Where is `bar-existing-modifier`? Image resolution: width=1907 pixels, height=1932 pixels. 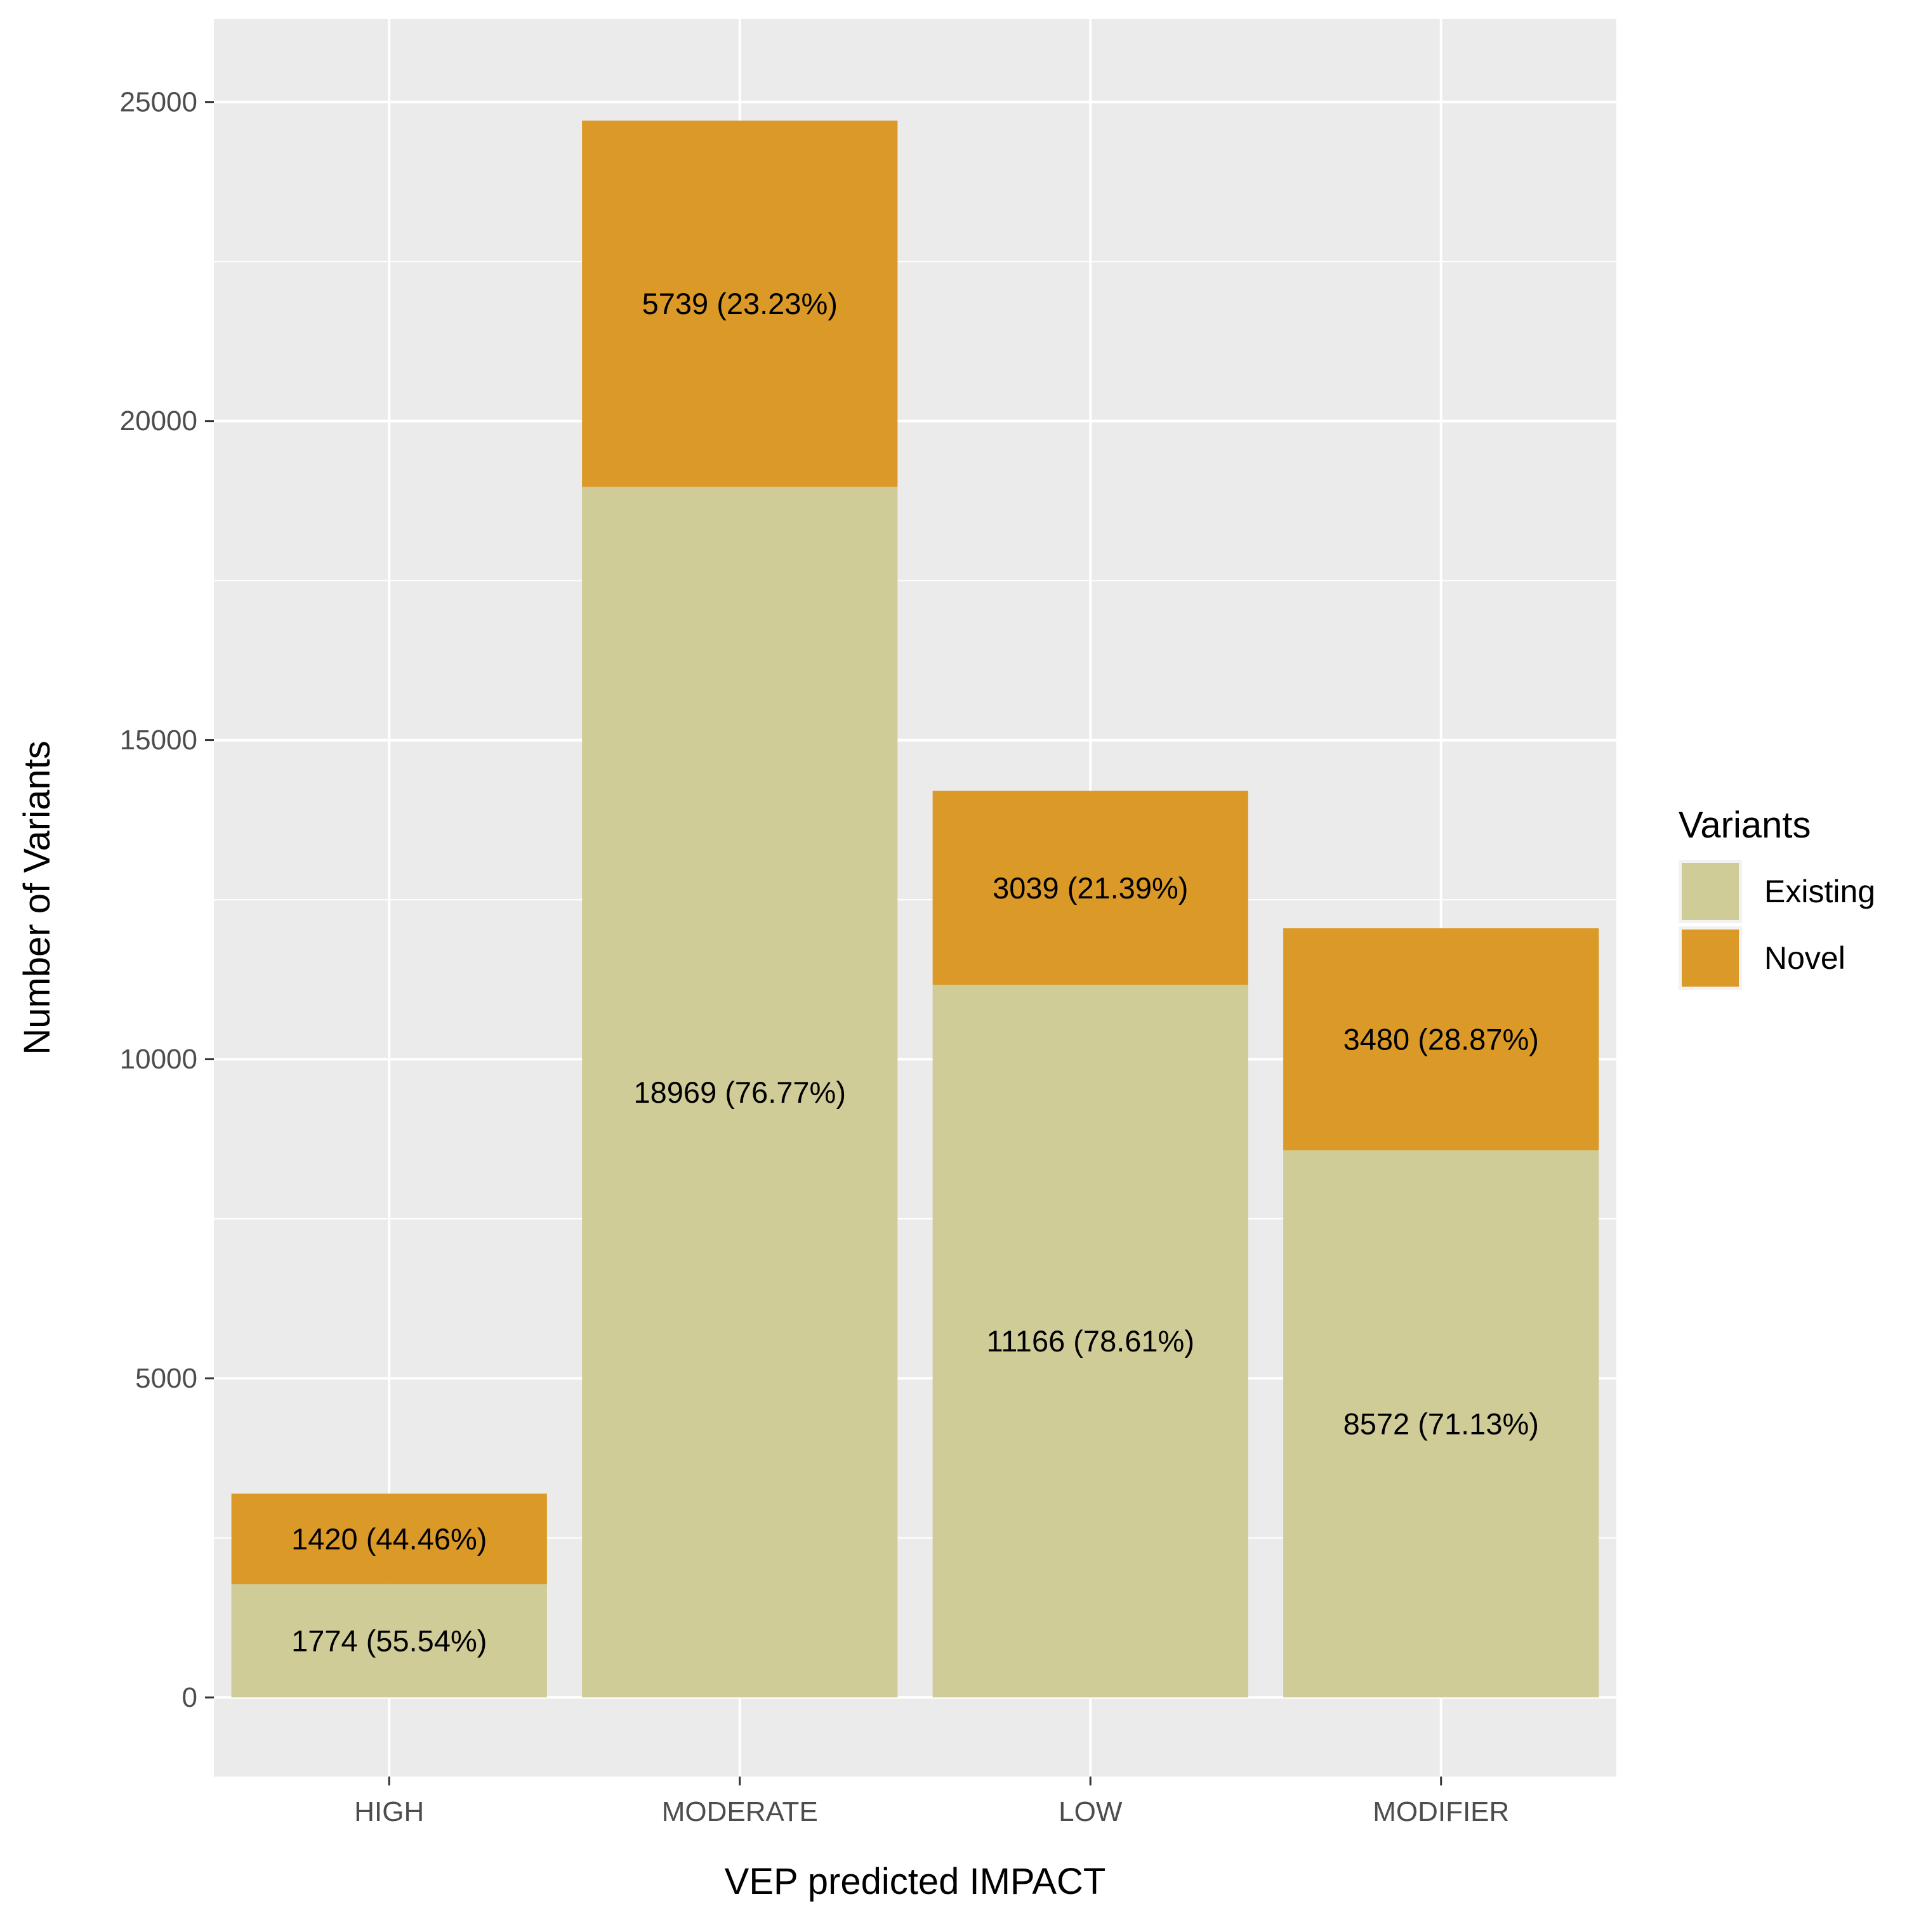
bar-existing-modifier is located at coordinates (1441, 1424).